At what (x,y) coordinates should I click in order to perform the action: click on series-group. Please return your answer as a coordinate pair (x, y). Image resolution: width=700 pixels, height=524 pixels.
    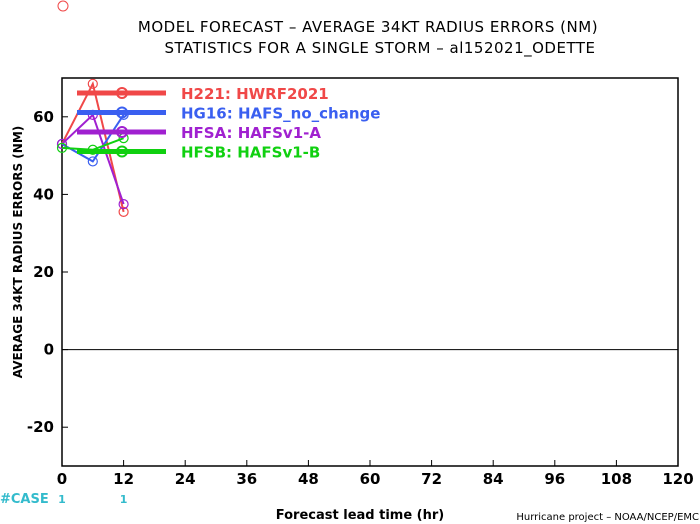
    Looking at the image, I should click on (92, 147).